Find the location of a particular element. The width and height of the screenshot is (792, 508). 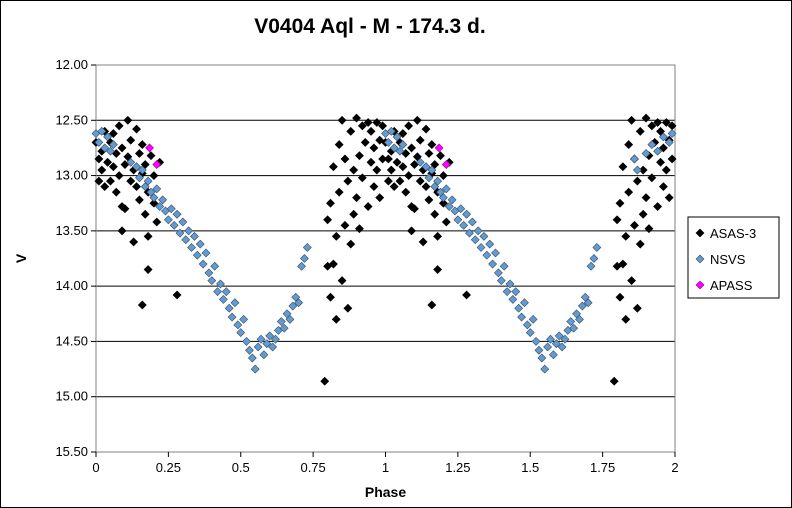

y-tick-label: 14.00 is located at coordinates (71, 285).